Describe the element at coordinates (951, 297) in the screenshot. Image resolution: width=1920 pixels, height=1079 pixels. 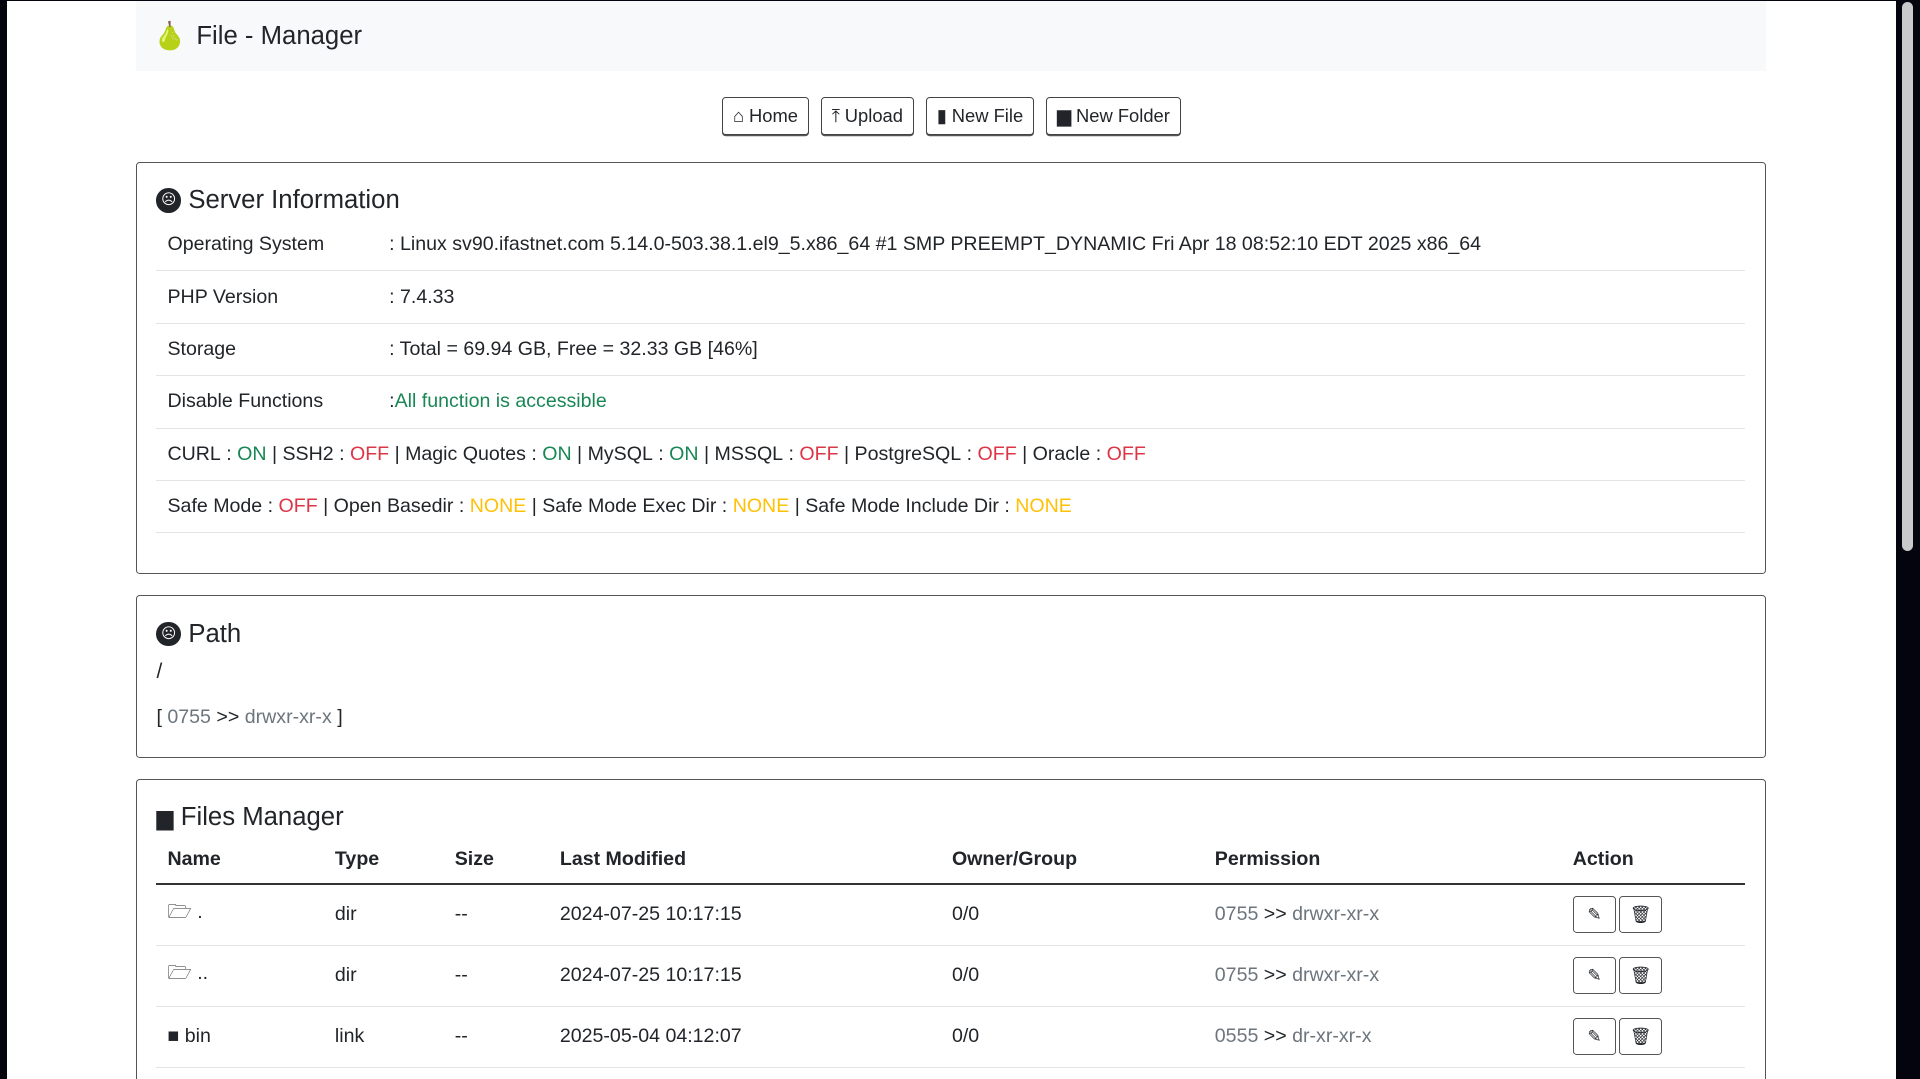
I see `server-info-row: PHP Version: 7.4.33` at that location.